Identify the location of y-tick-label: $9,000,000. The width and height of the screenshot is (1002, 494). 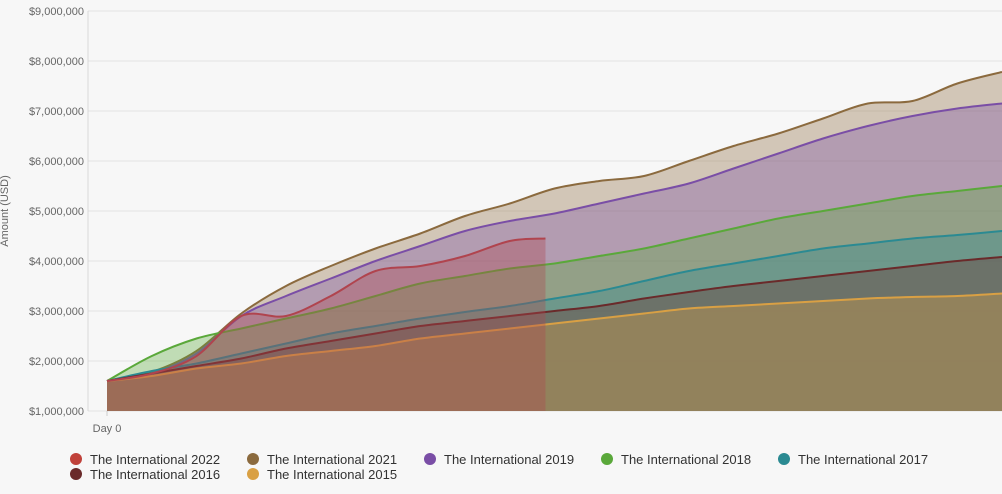
(56, 12).